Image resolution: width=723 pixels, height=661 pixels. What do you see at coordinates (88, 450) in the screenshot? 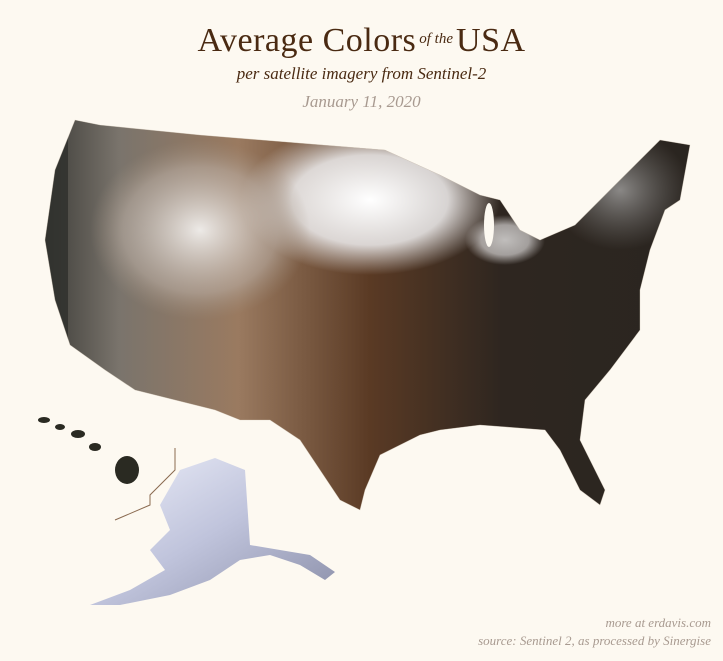
I see `hawaii` at bounding box center [88, 450].